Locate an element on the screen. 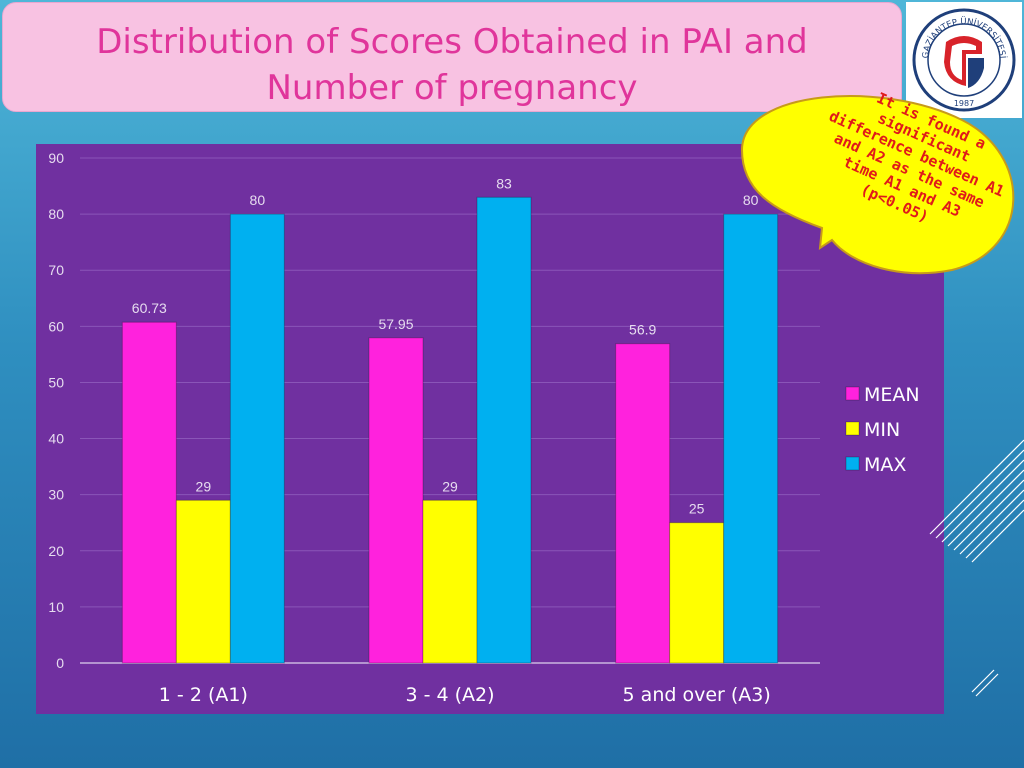  logo-year: 1987 is located at coordinates (964, 103).